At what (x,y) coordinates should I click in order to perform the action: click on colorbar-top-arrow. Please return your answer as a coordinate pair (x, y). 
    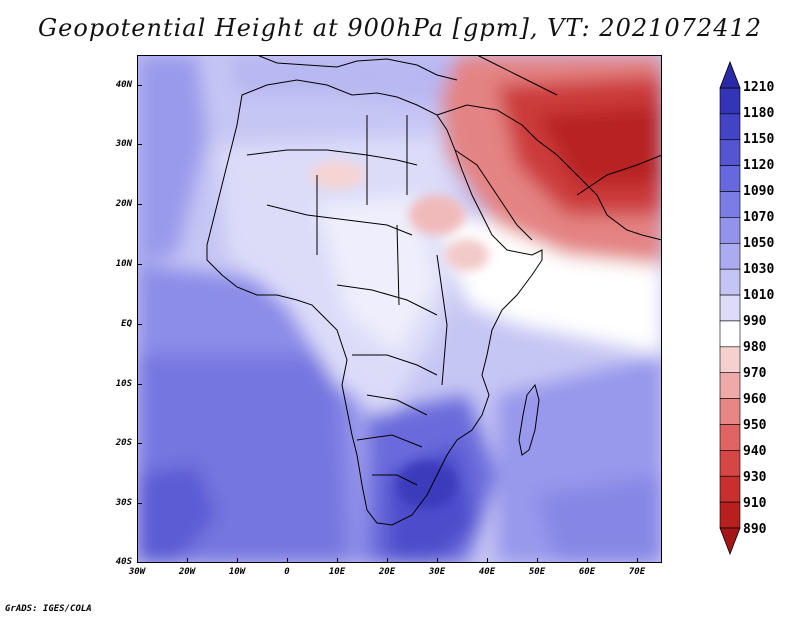
    Looking at the image, I should click on (730, 74).